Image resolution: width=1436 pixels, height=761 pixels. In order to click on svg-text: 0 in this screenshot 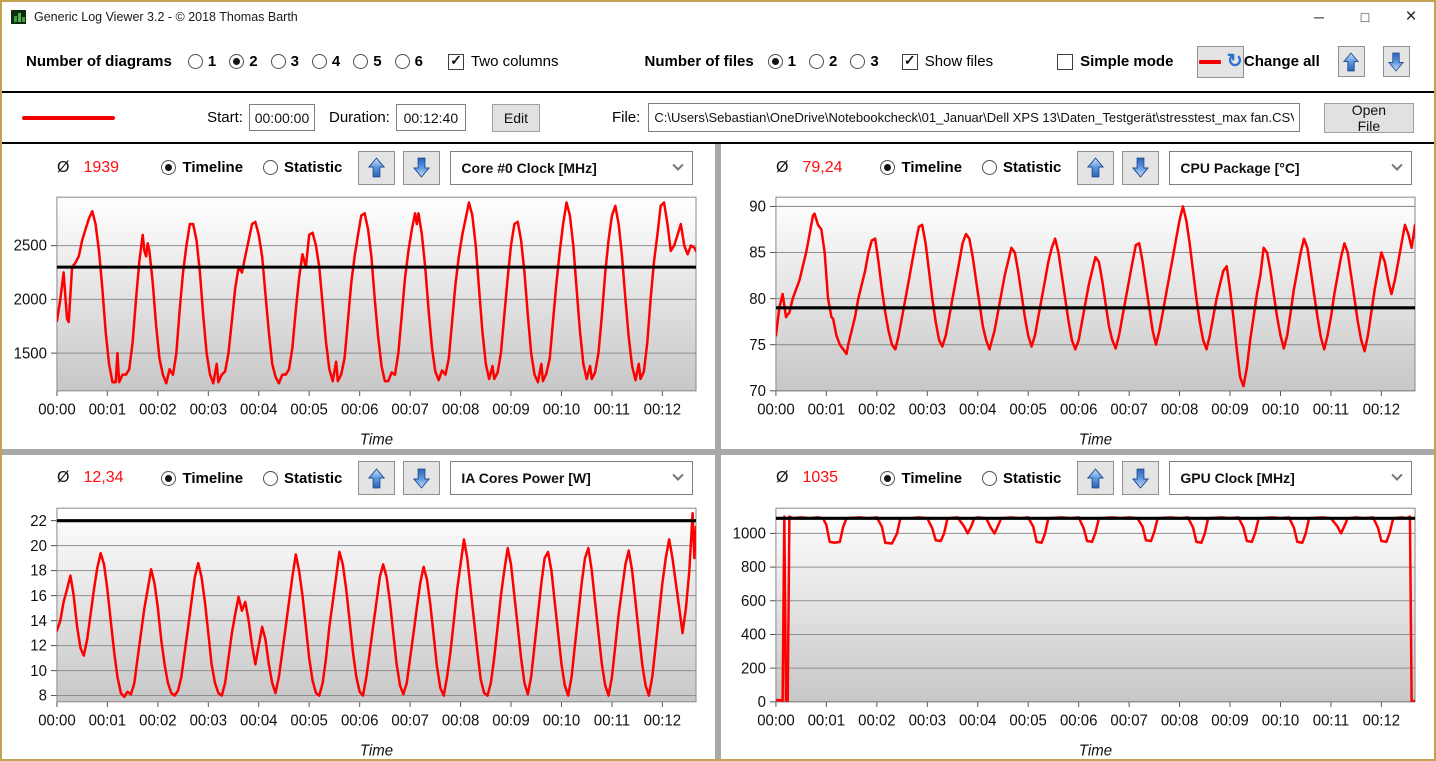, I will do `click(762, 701)`.